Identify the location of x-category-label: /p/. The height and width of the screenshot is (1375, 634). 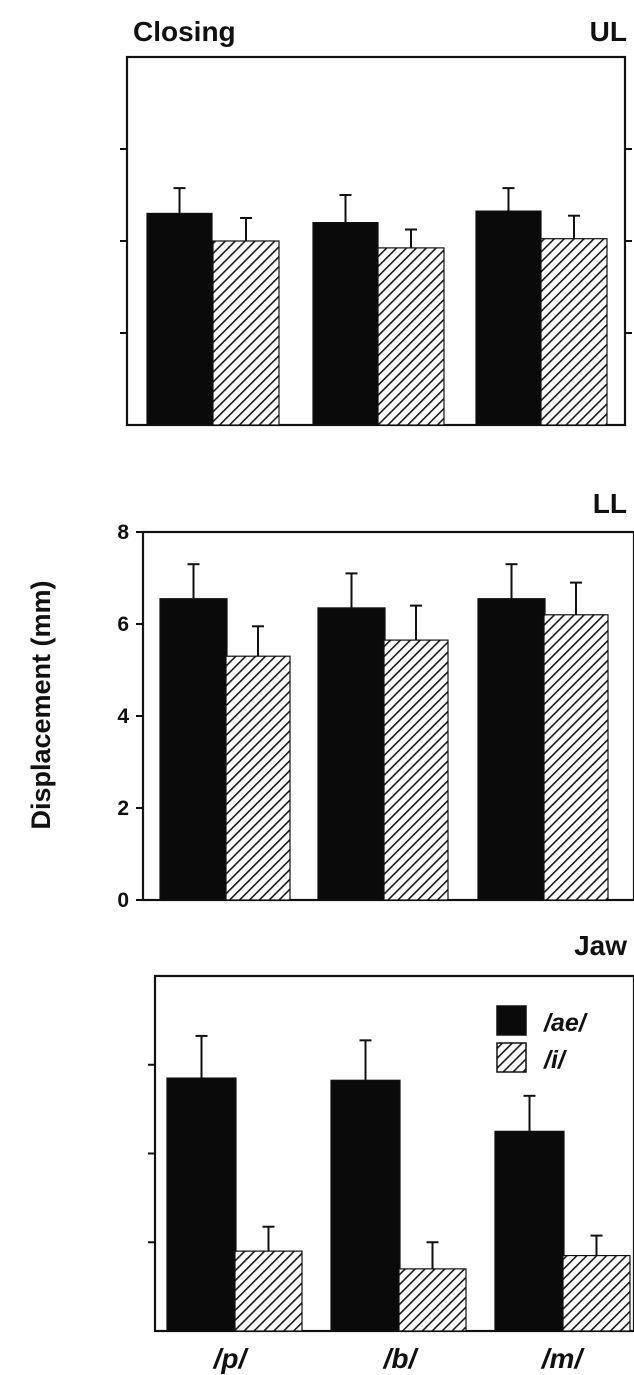
(231, 1358).